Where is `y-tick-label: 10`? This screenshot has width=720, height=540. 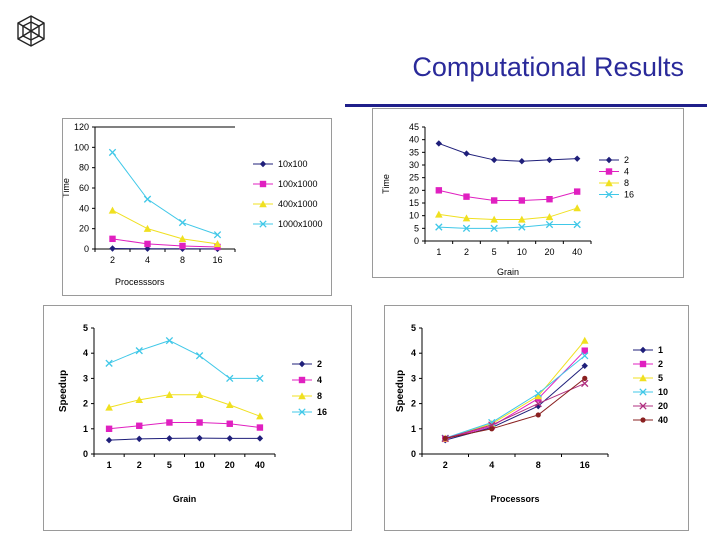 y-tick-label: 10 is located at coordinates (414, 216).